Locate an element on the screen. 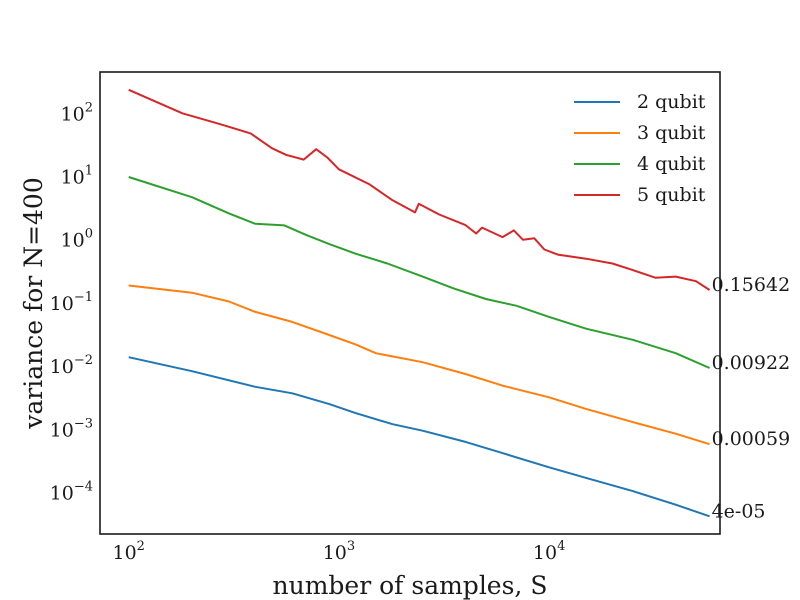 This screenshot has height=600, width=800. end-value-label: 0.00922 is located at coordinates (751, 363).